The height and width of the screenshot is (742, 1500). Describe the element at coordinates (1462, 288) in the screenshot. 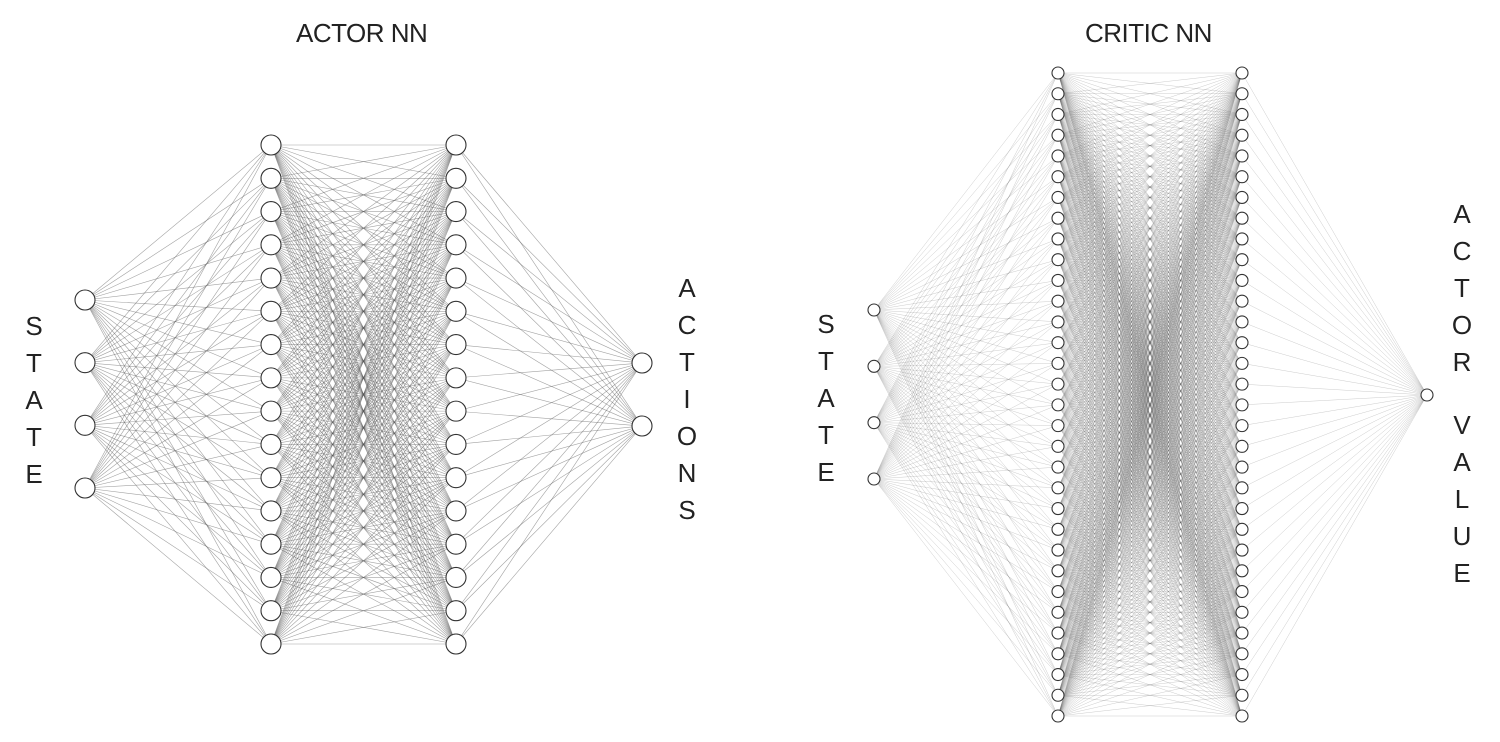

I see `critic-output-label-letter: T` at that location.